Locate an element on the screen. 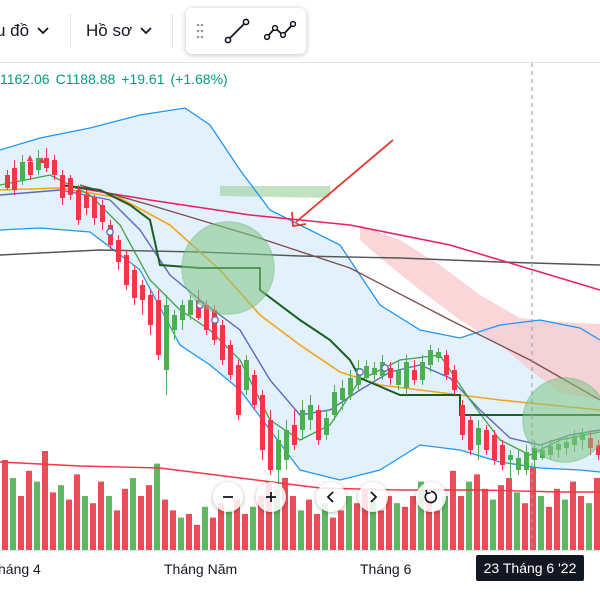  reset-chart-button is located at coordinates (431, 497).